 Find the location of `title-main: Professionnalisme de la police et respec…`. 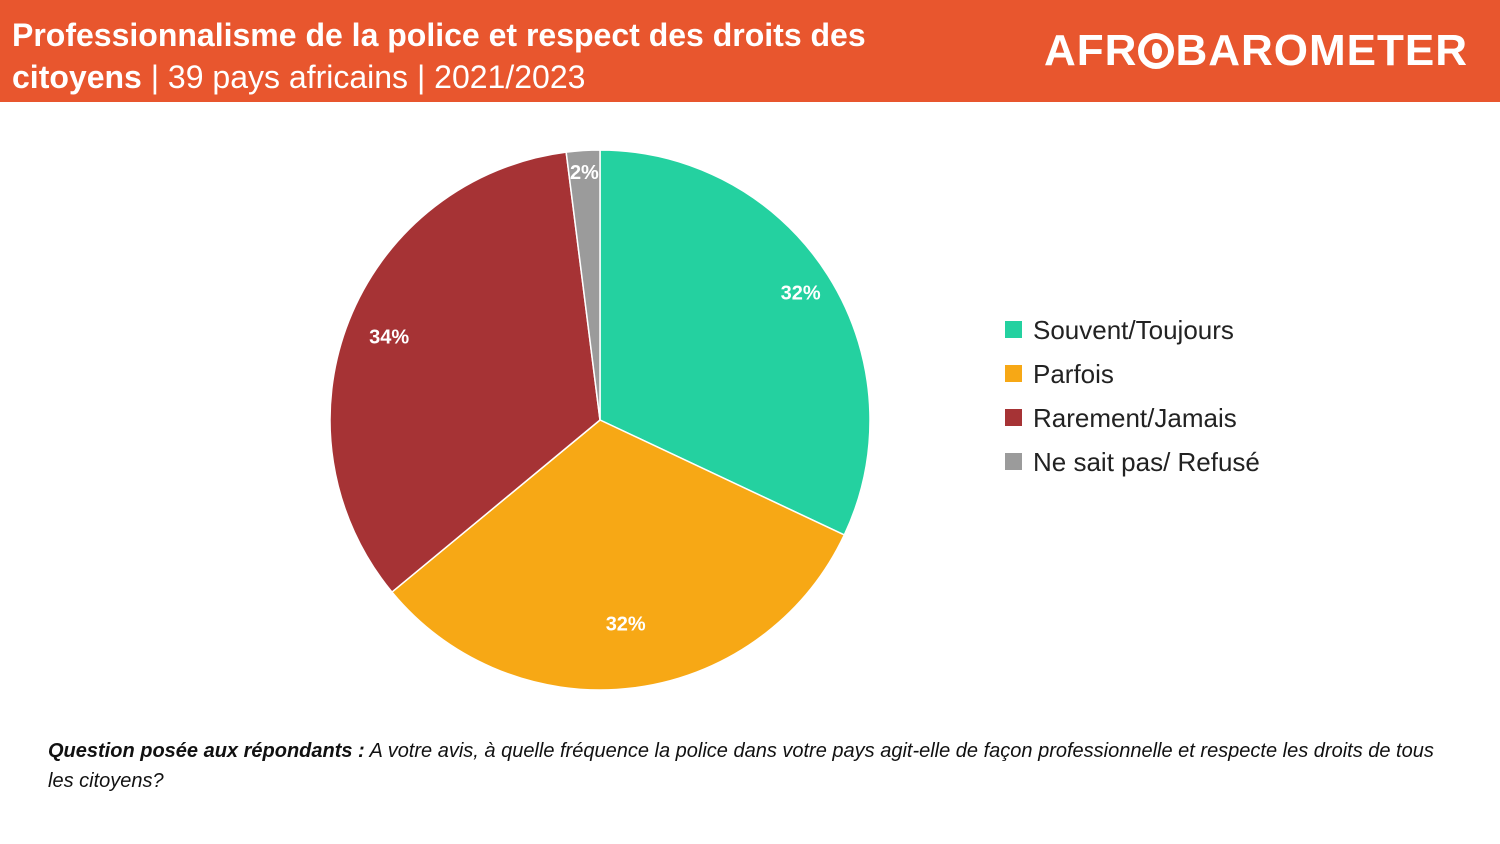

title-main: Professionnalisme de la police et respec… is located at coordinates (439, 56).